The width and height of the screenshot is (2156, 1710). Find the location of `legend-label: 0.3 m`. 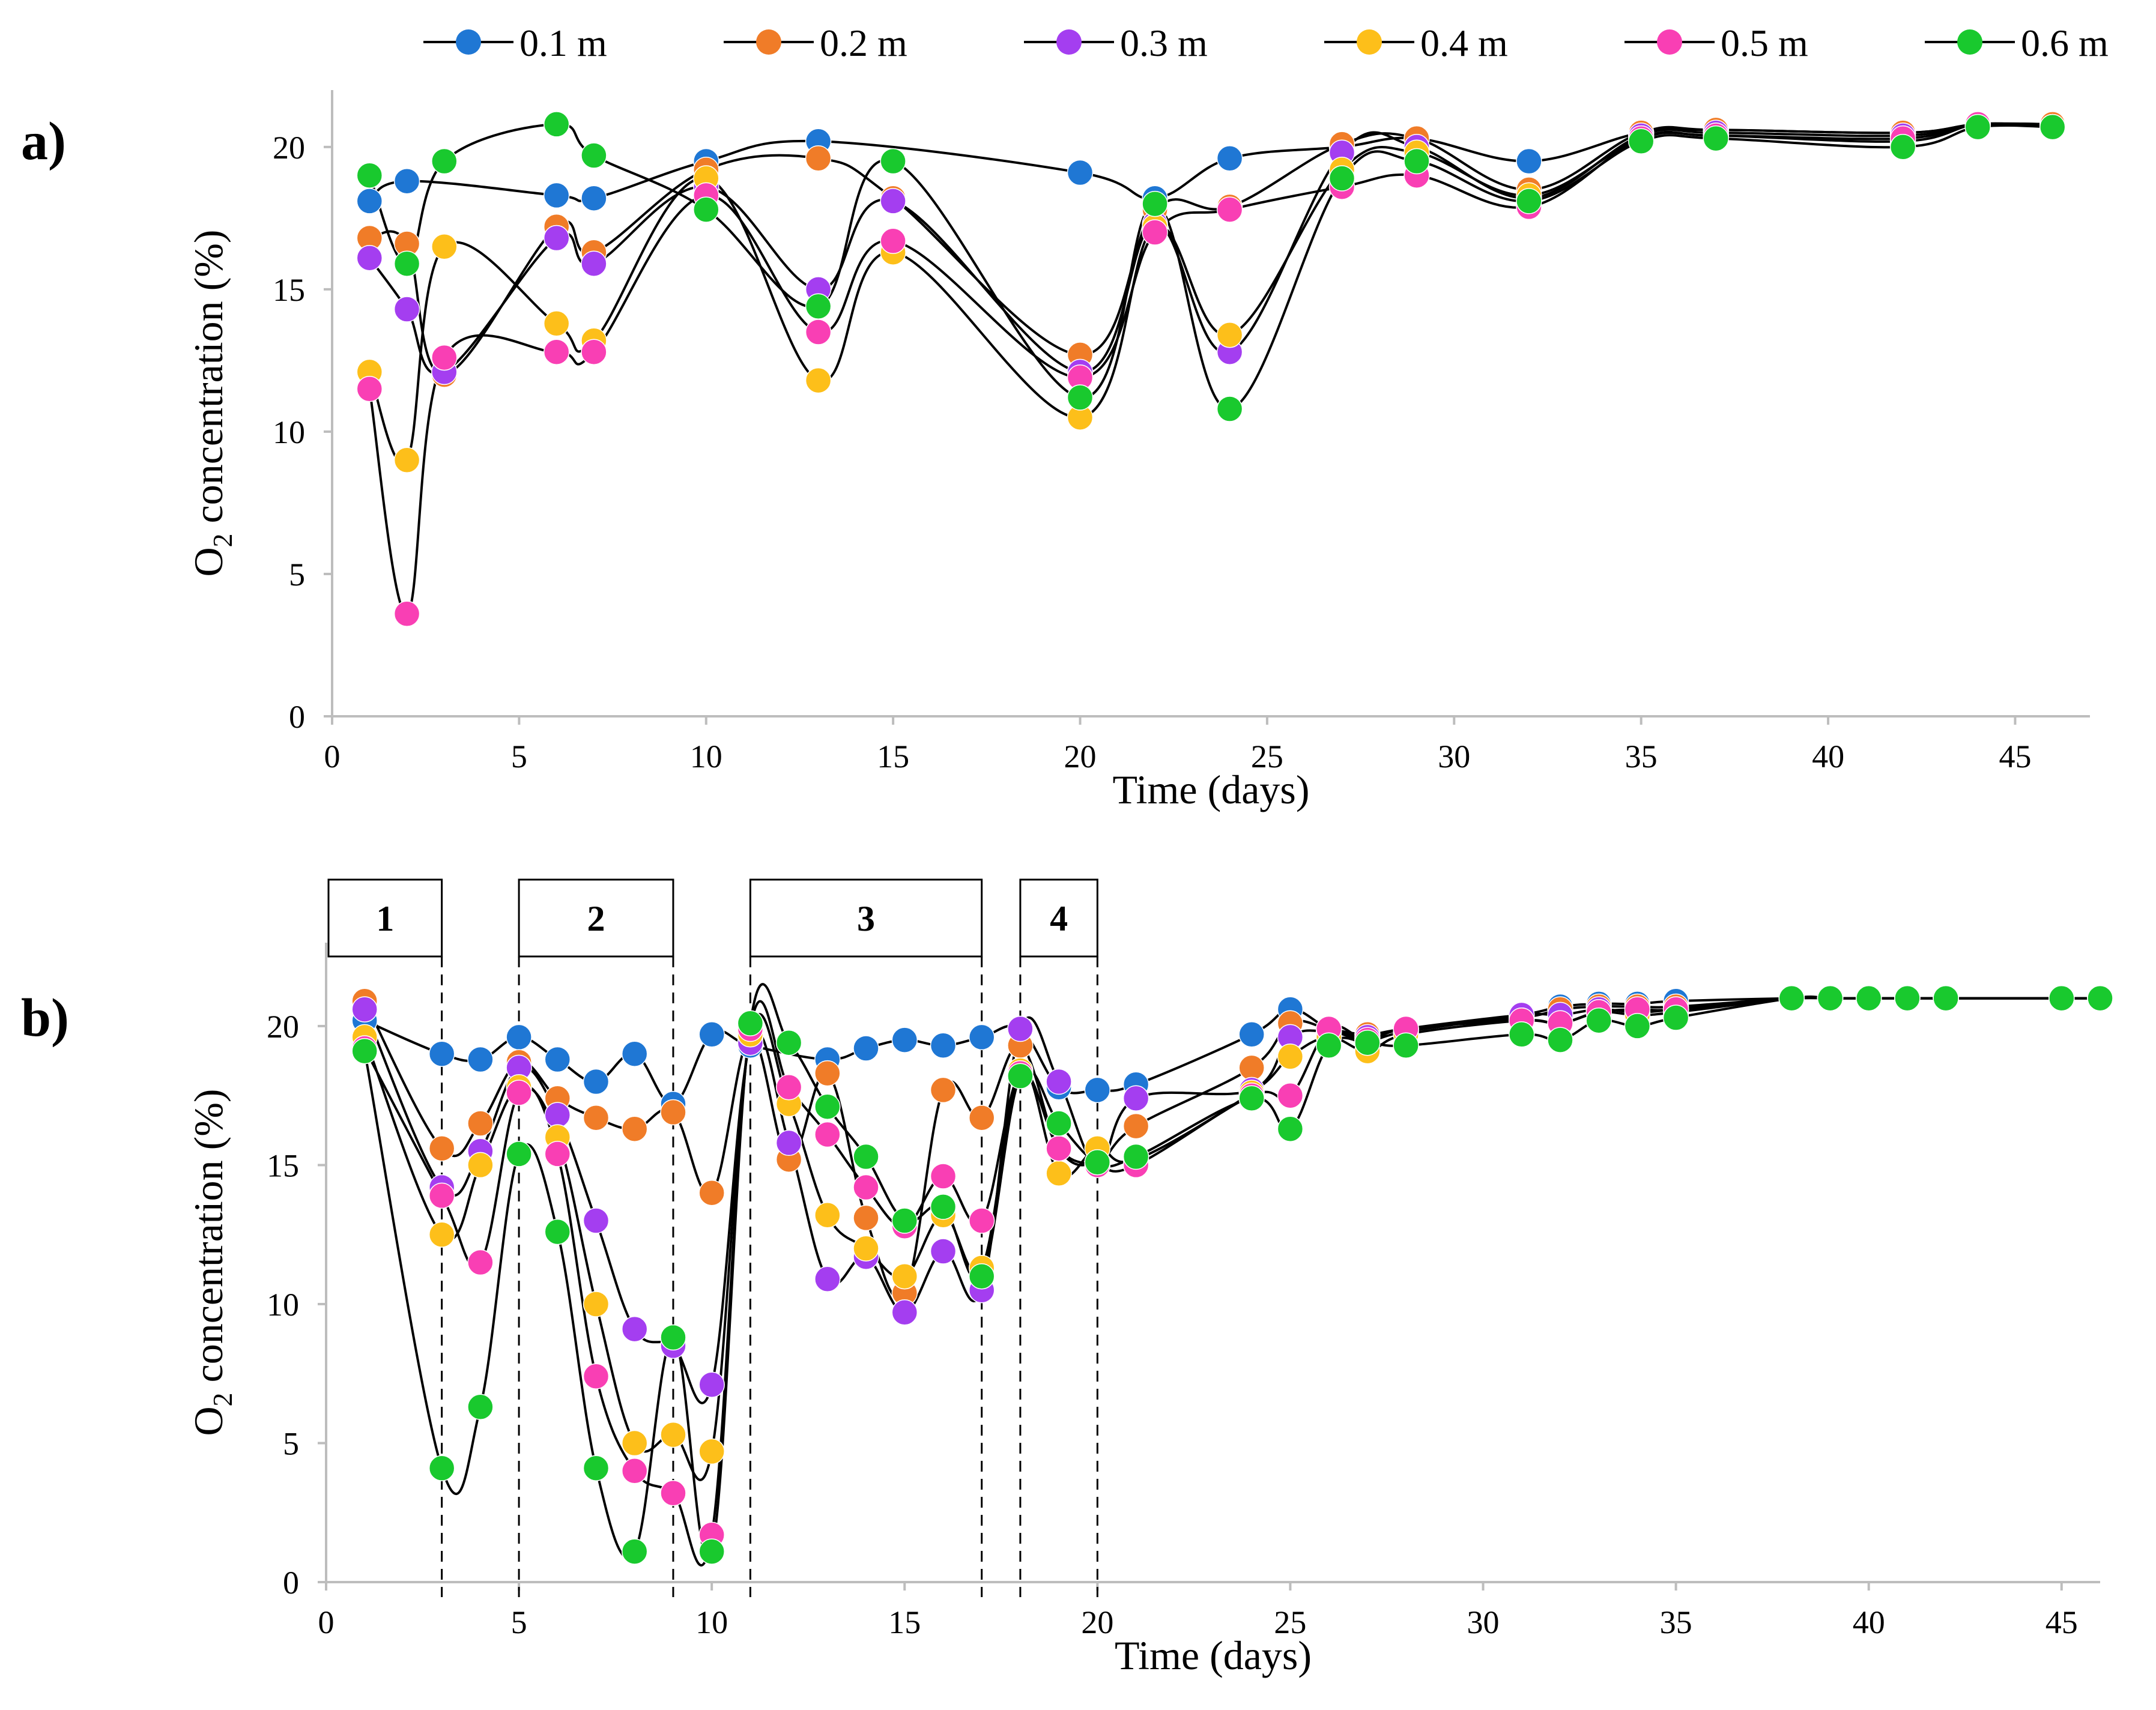

legend-label: 0.3 m is located at coordinates (1164, 43).